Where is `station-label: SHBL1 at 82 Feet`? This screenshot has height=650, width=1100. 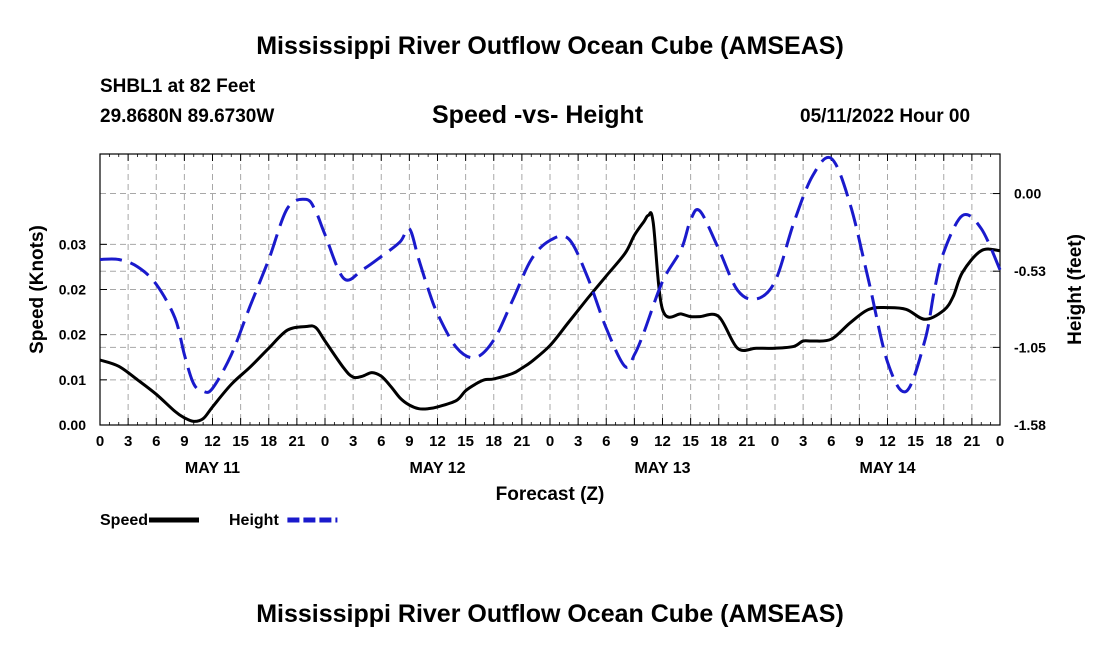 station-label: SHBL1 at 82 Feet is located at coordinates (178, 86).